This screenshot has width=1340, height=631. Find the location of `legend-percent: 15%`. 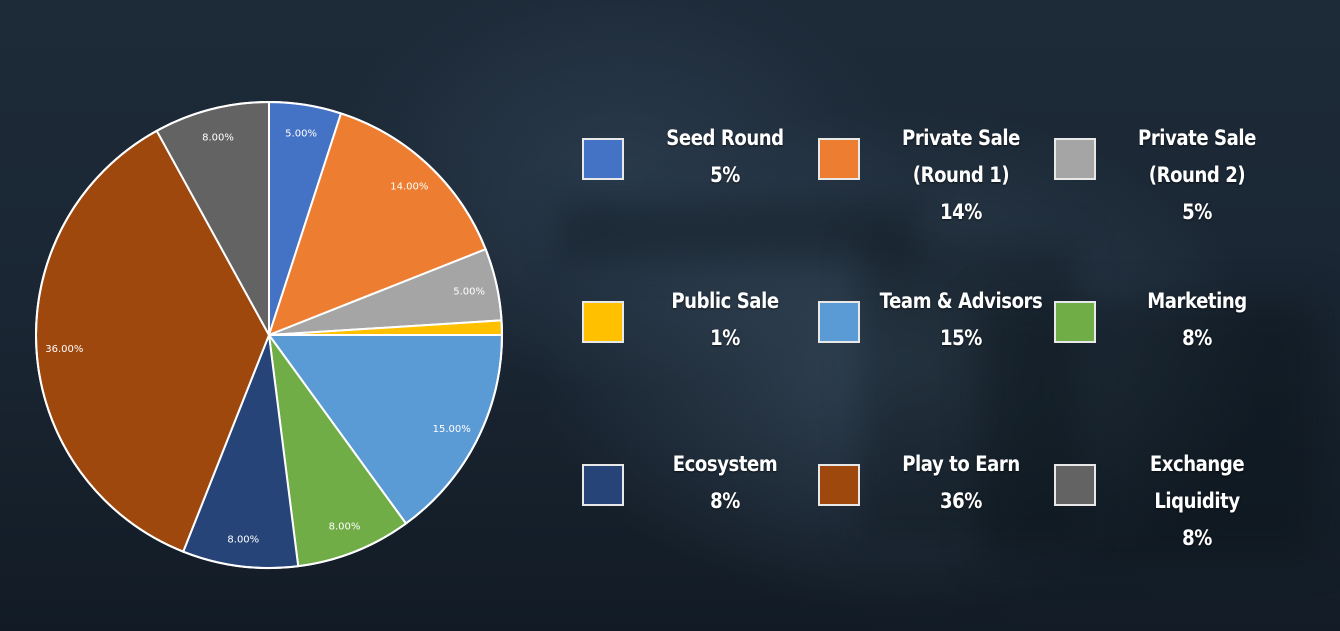

legend-percent: 15% is located at coordinates (961, 338).